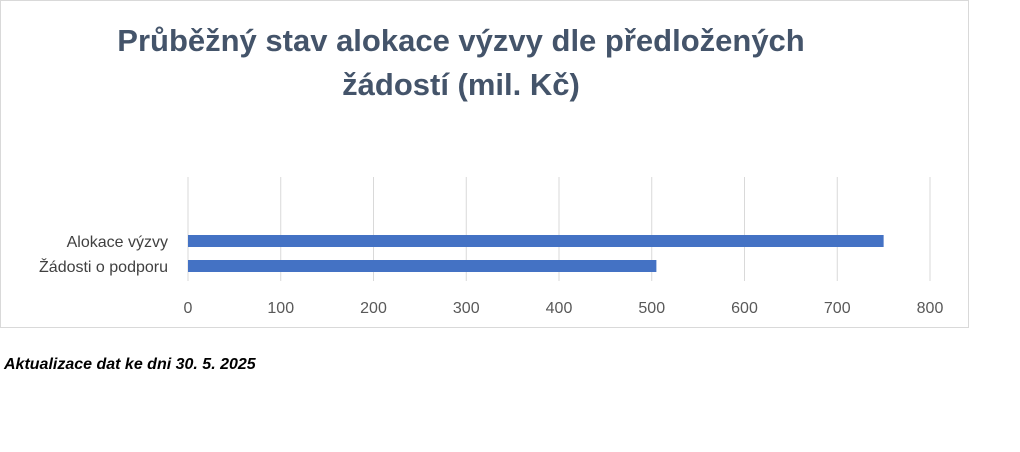 The image size is (1020, 452). Describe the element at coordinates (103, 266) in the screenshot. I see `category-label: Žádosti o podporu` at that location.